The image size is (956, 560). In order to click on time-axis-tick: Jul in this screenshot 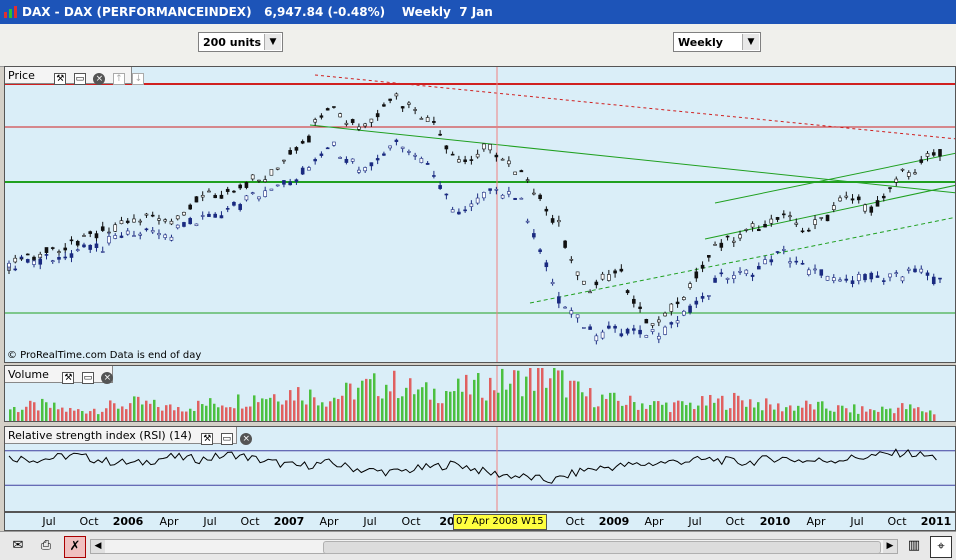, I will do `click(857, 521)`.